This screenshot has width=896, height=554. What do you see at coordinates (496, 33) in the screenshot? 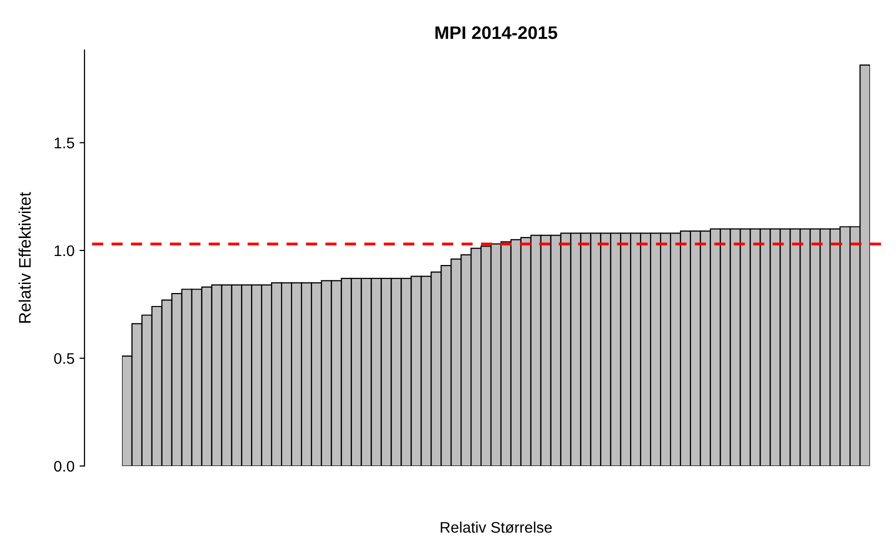
I see `chart-title: MPI 2014-2015` at bounding box center [496, 33].